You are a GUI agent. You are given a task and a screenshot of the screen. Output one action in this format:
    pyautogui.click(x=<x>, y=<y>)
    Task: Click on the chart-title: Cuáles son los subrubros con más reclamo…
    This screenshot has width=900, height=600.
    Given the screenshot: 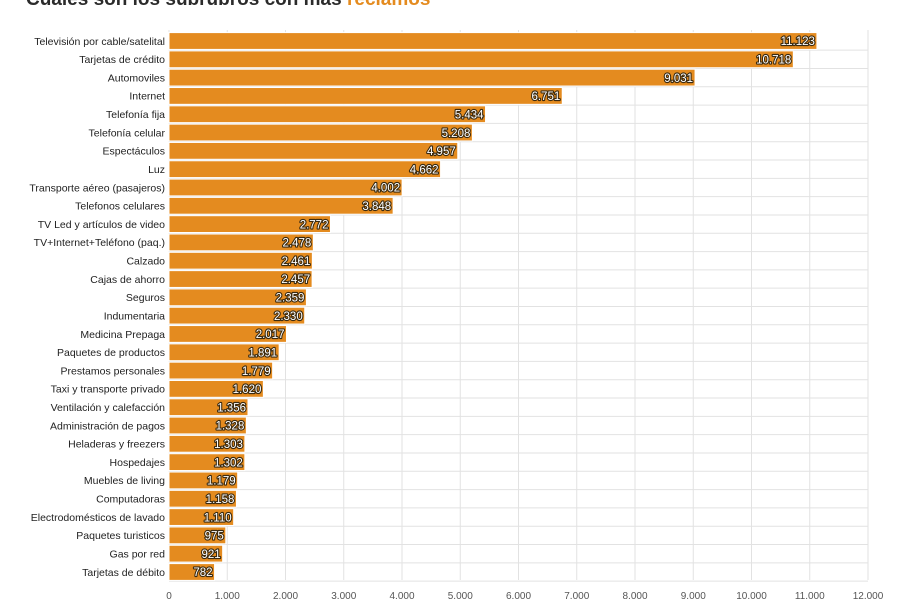 What is the action you would take?
    pyautogui.click(x=228, y=5)
    